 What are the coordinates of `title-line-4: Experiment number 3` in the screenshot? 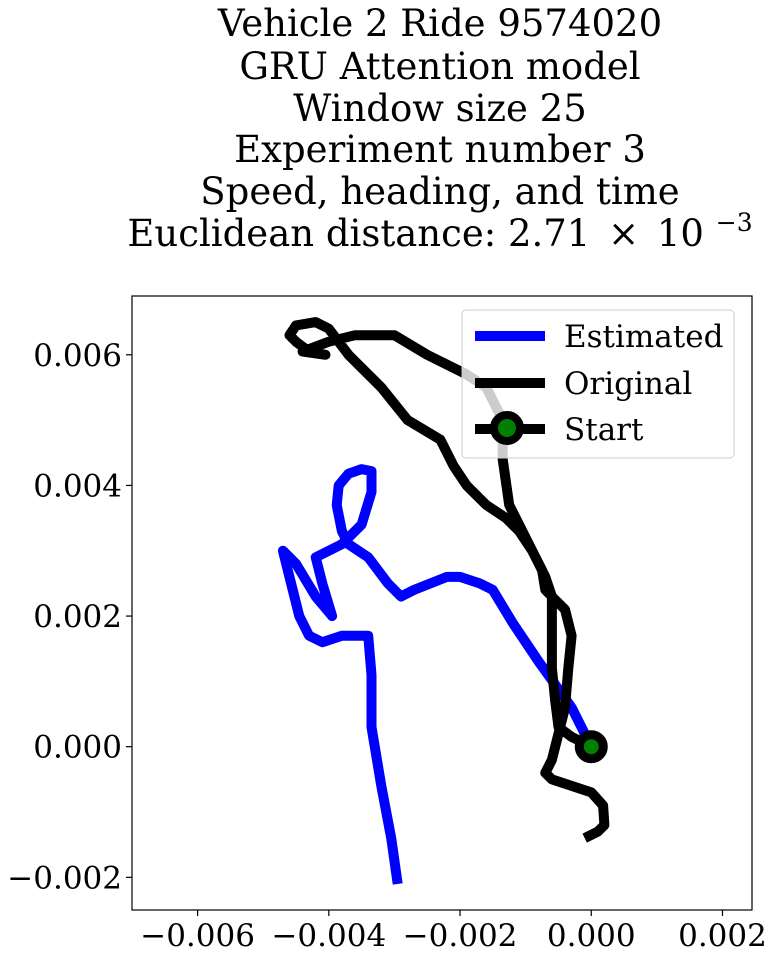 It's located at (440, 149).